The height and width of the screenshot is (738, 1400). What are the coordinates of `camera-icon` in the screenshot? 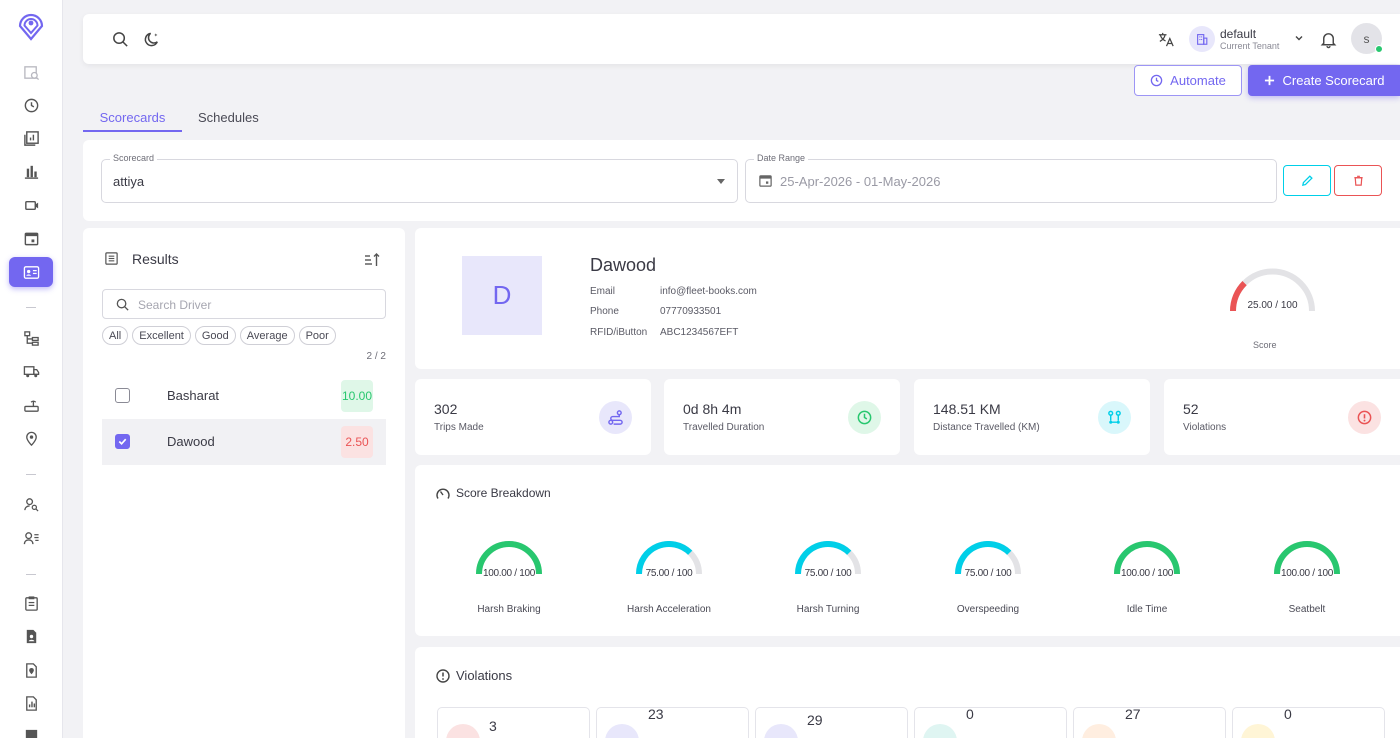 It's located at (31, 205).